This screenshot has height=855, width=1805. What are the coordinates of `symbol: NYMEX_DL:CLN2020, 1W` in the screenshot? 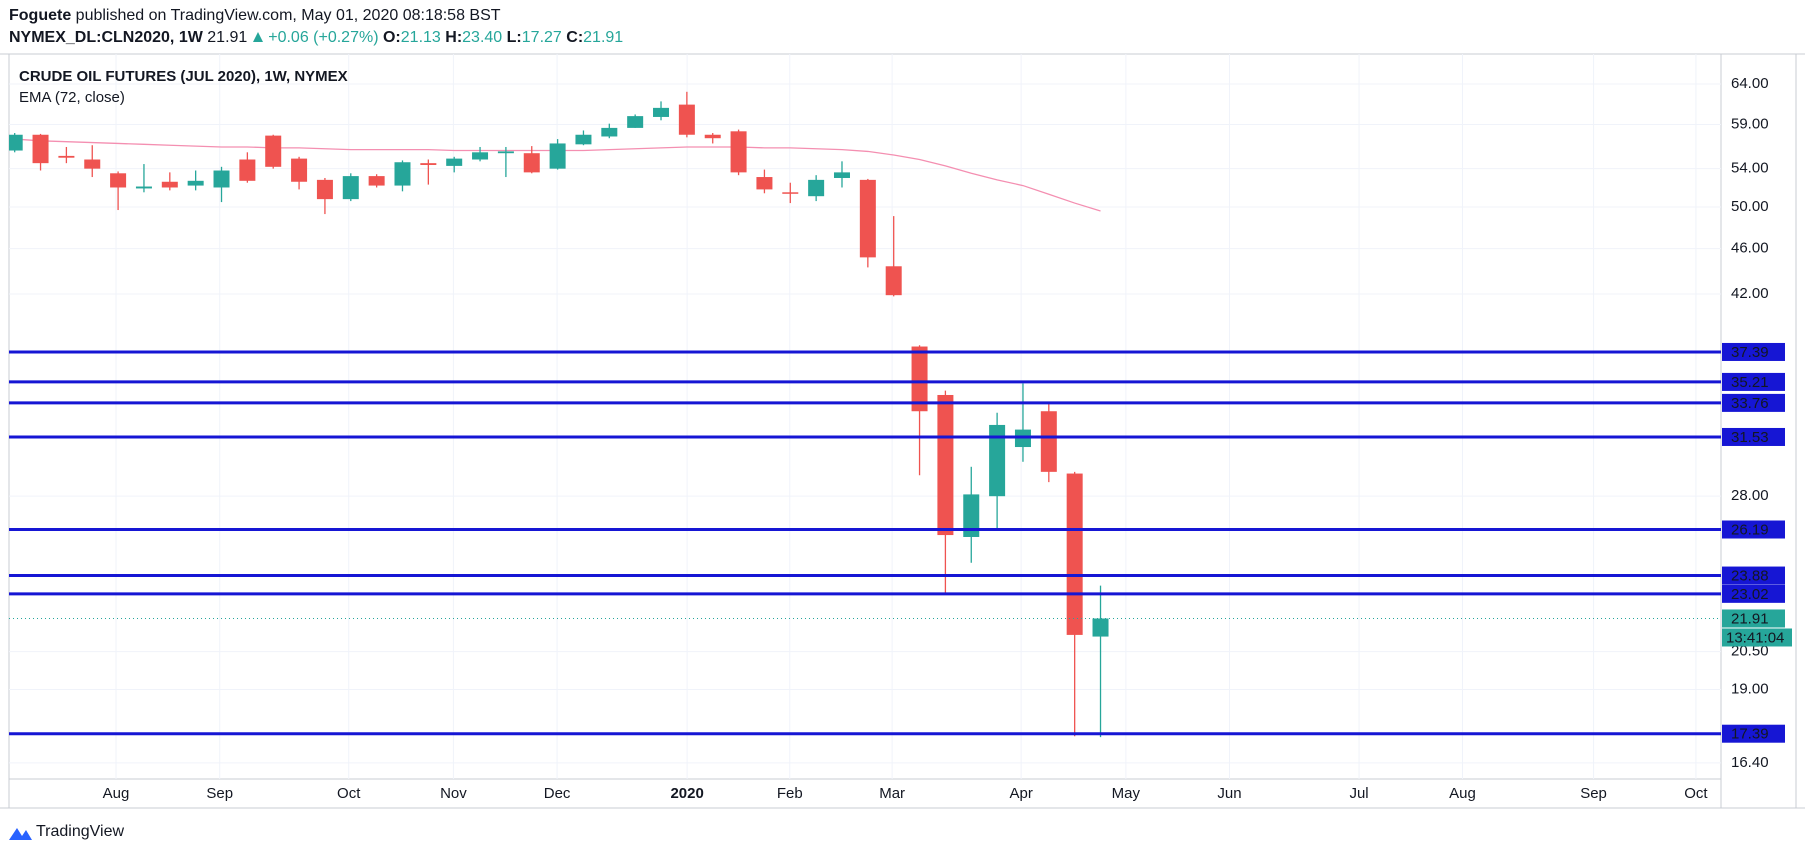 It's located at (106, 37).